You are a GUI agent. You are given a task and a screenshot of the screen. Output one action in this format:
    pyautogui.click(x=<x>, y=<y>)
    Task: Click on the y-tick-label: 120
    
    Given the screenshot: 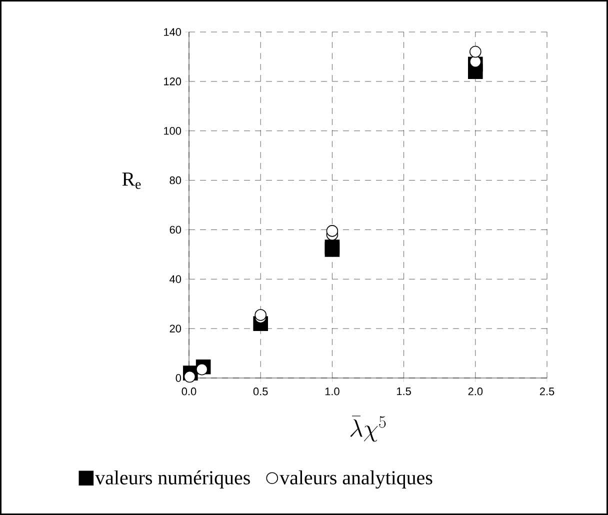 What is the action you would take?
    pyautogui.click(x=173, y=82)
    